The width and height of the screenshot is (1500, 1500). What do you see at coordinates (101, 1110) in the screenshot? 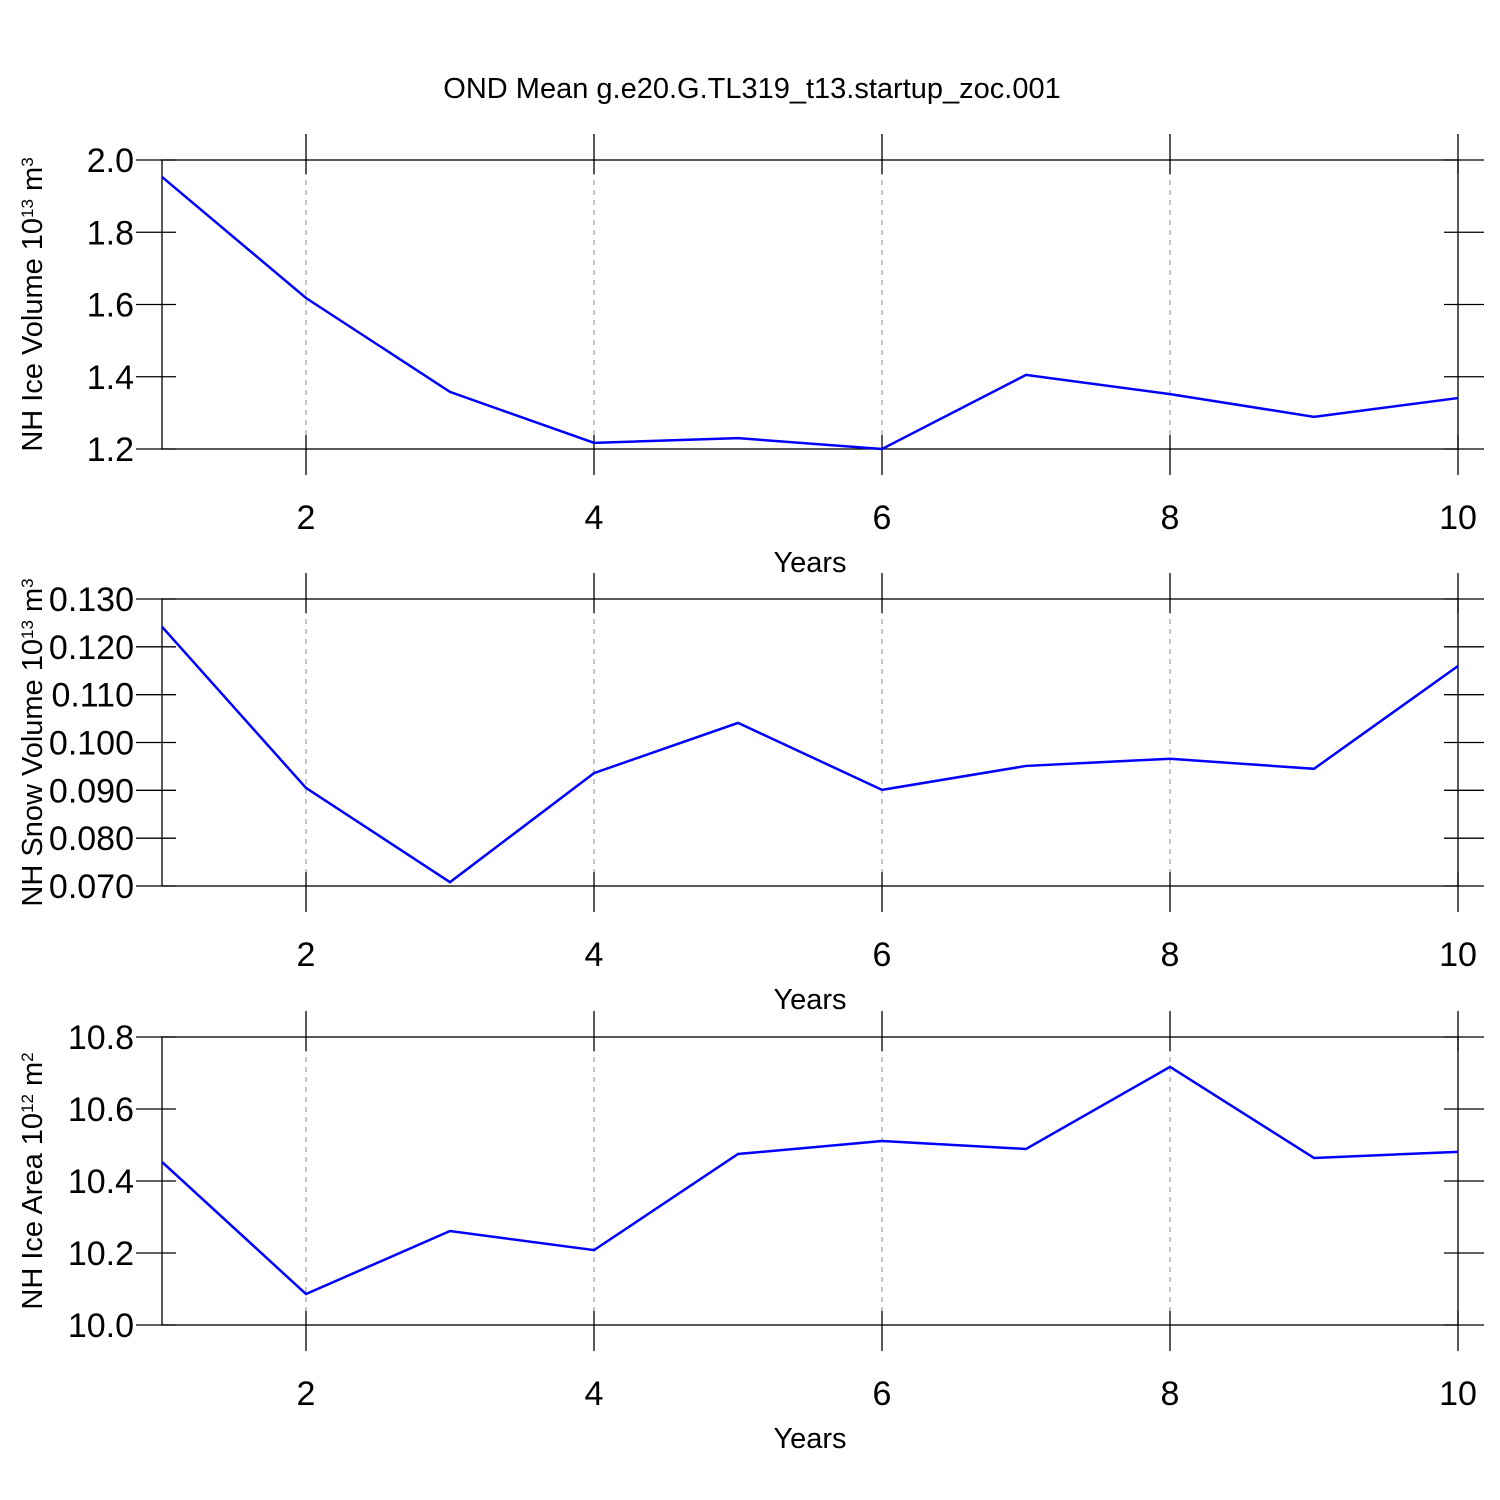
I see `y-tick-label: 10.6` at bounding box center [101, 1110].